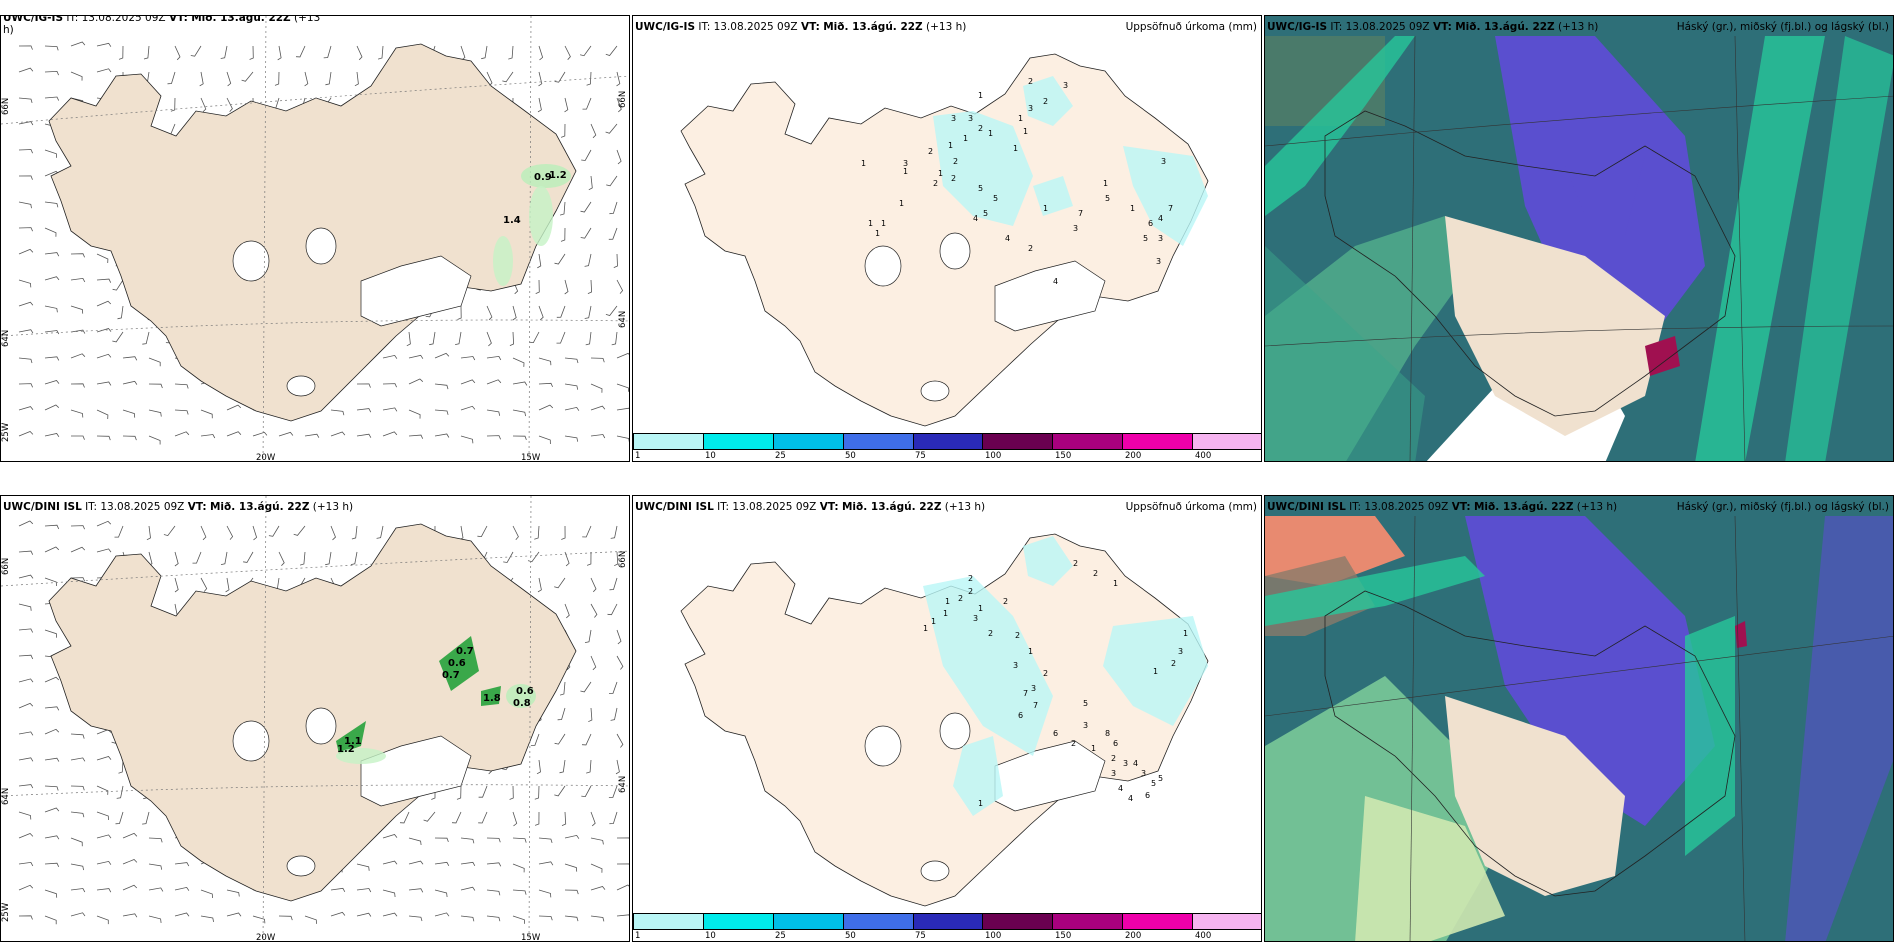 Image resolution: width=1900 pixels, height=950 pixels. I want to click on graticule, so click(1579, 248).